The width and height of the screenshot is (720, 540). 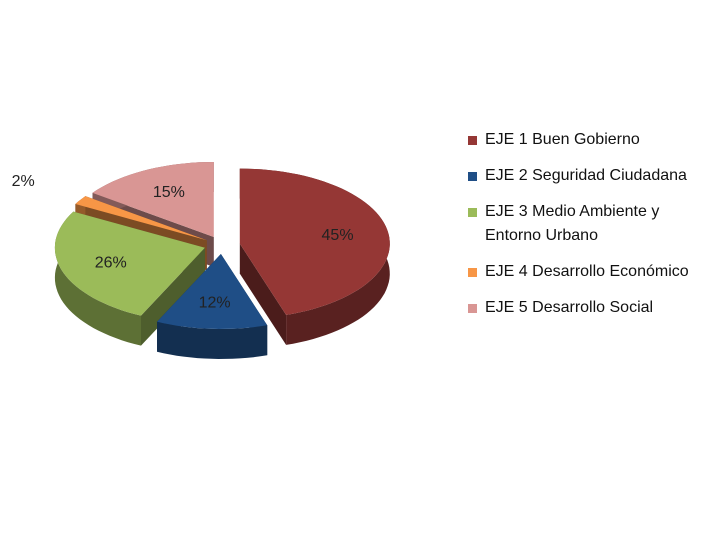 What do you see at coordinates (111, 262) in the screenshot?
I see `value-label: 26%` at bounding box center [111, 262].